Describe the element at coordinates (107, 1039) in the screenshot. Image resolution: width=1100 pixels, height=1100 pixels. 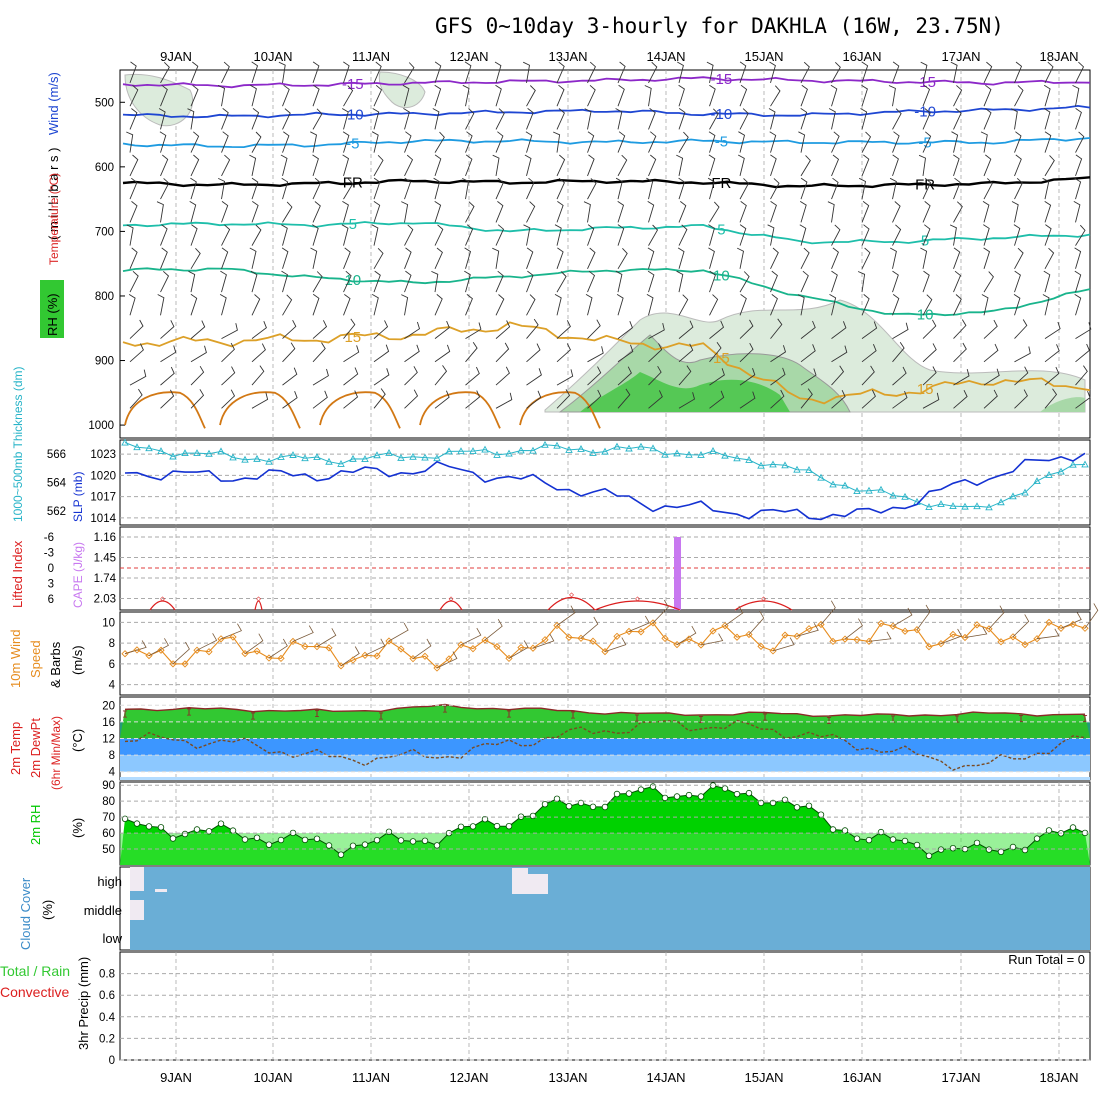
I see `precip-tick-0.2: 0.2` at that location.